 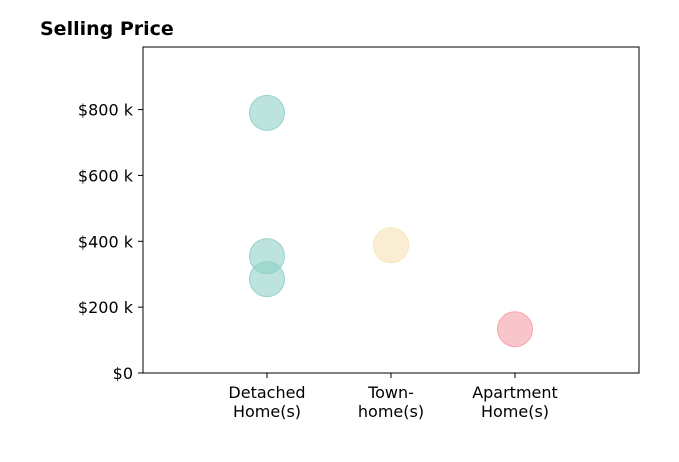 I want to click on y-axis: $0 $200 k $400 k $600 k $800 k, so click(x=110, y=242).